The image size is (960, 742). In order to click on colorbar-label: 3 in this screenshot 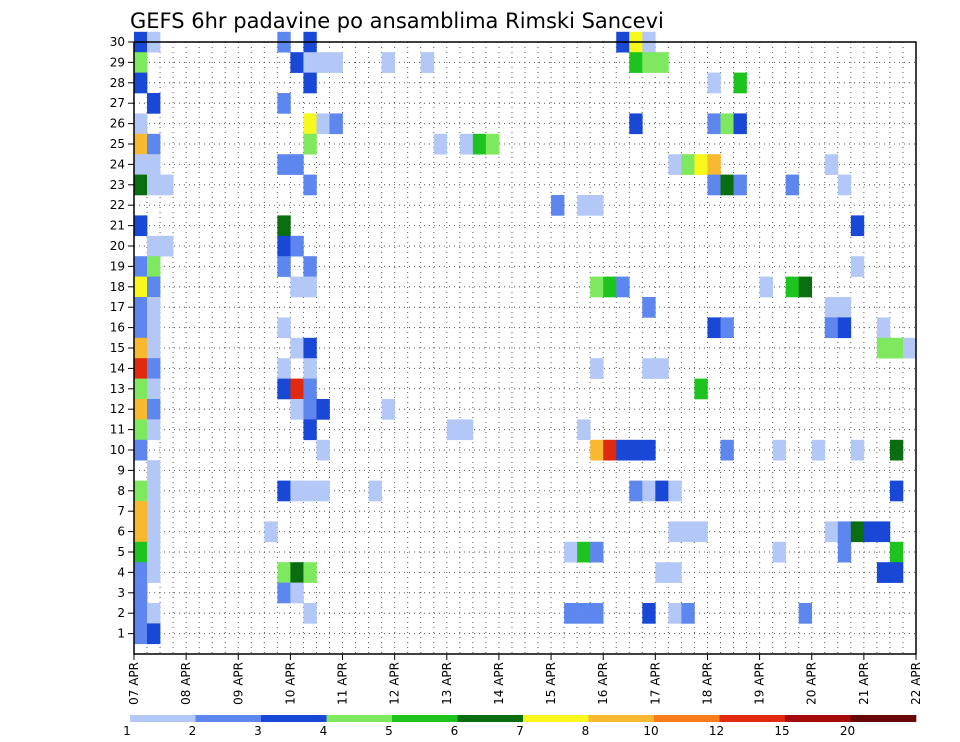, I will do `click(258, 731)`.